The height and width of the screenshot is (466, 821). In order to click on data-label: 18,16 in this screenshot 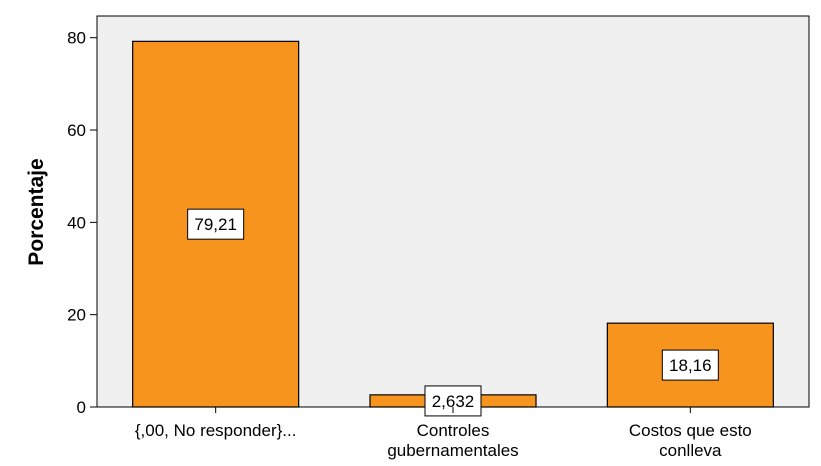, I will do `click(690, 365)`.